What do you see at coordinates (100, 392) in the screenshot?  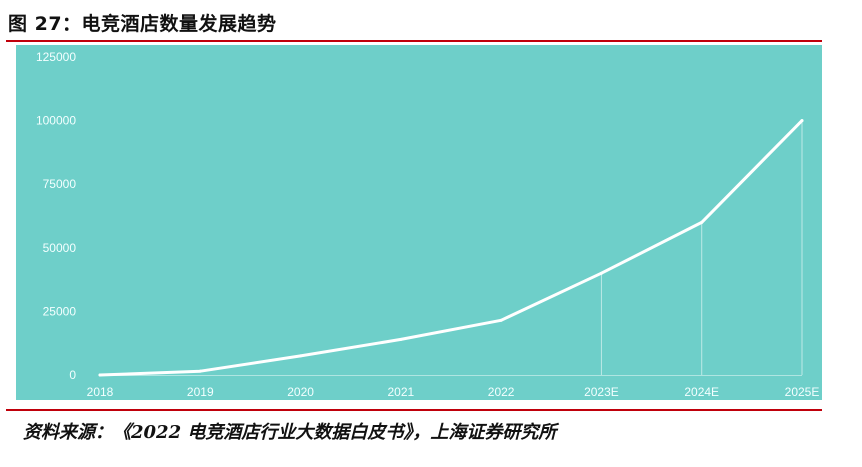 I see `x-tick-label: 2018` at bounding box center [100, 392].